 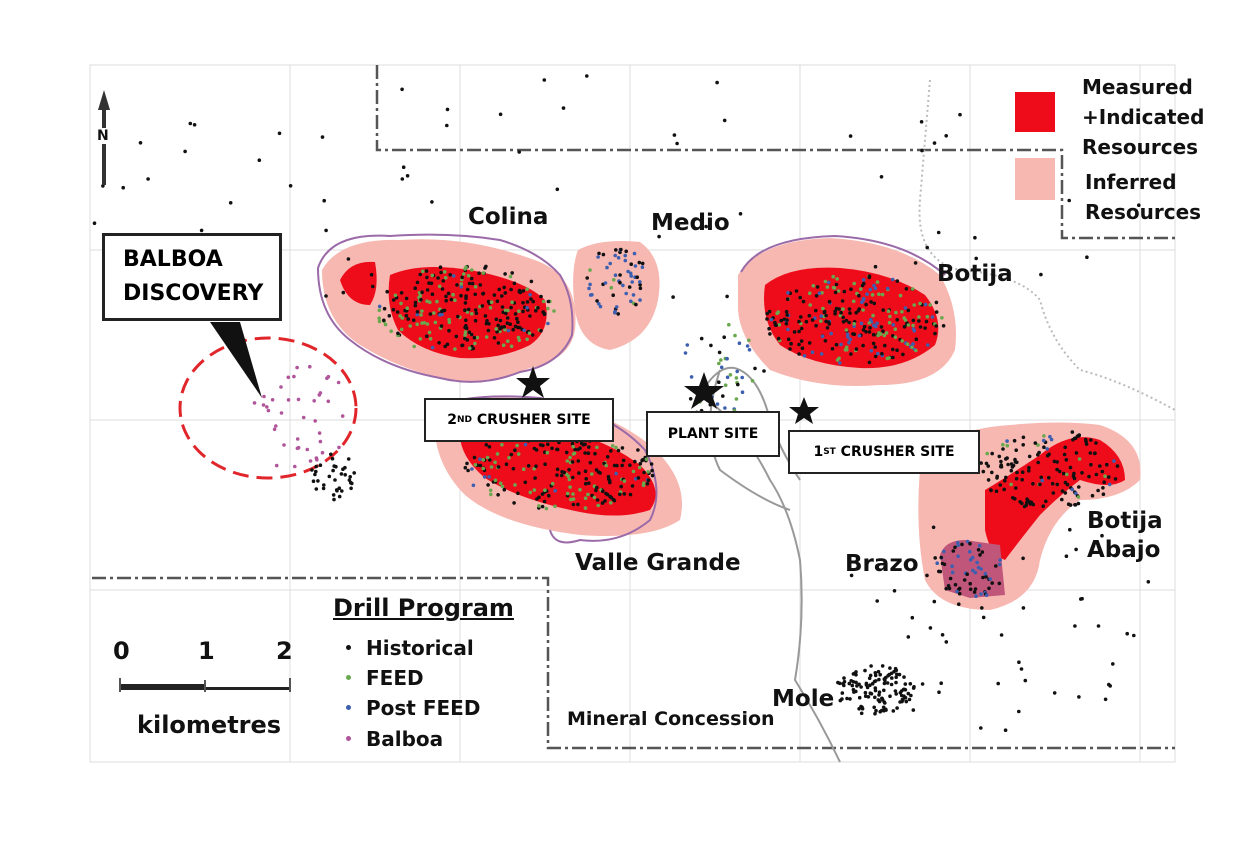 What do you see at coordinates (508, 217) in the screenshot?
I see `label-colina: Colina` at bounding box center [508, 217].